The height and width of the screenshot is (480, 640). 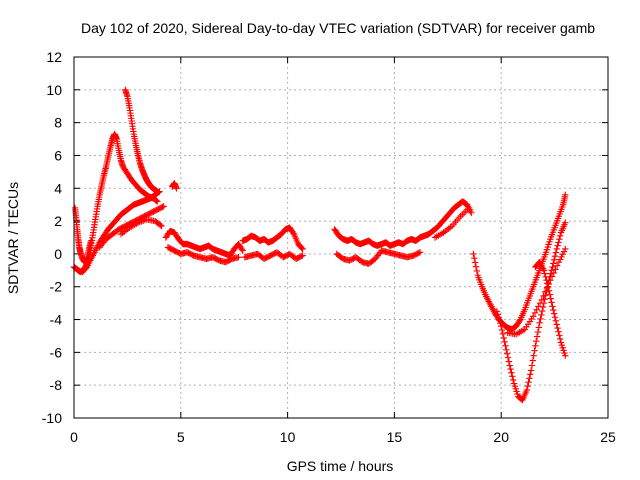 I want to click on y-tick-label: 2, so click(x=58, y=221).